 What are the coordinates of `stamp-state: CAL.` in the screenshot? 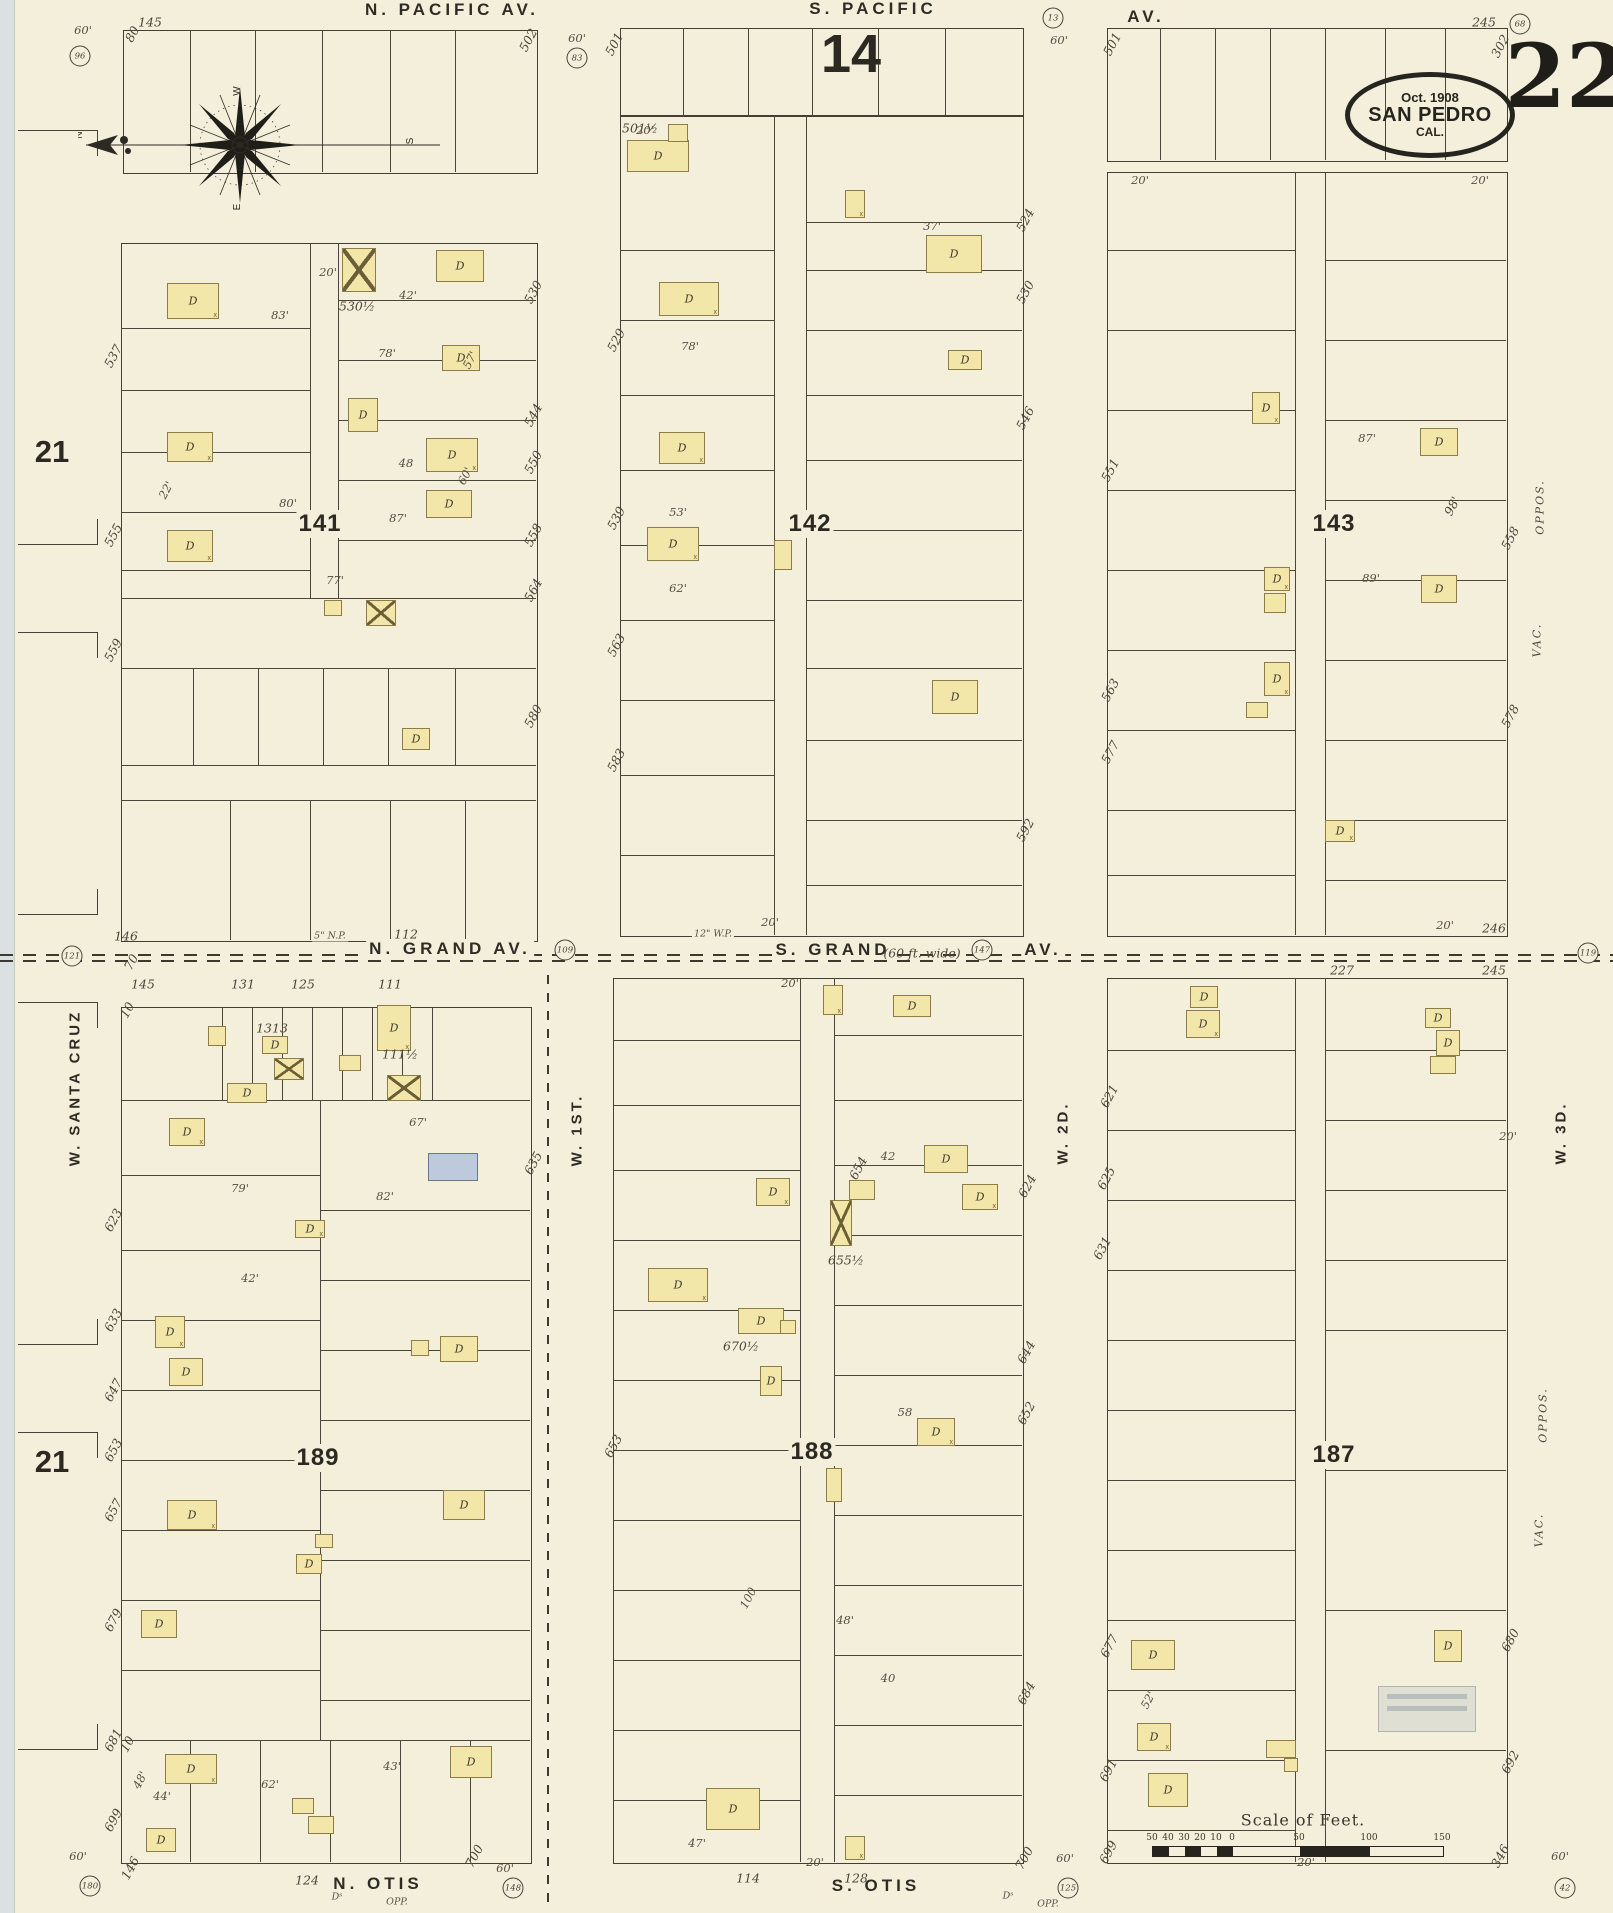 It's located at (1430, 132).